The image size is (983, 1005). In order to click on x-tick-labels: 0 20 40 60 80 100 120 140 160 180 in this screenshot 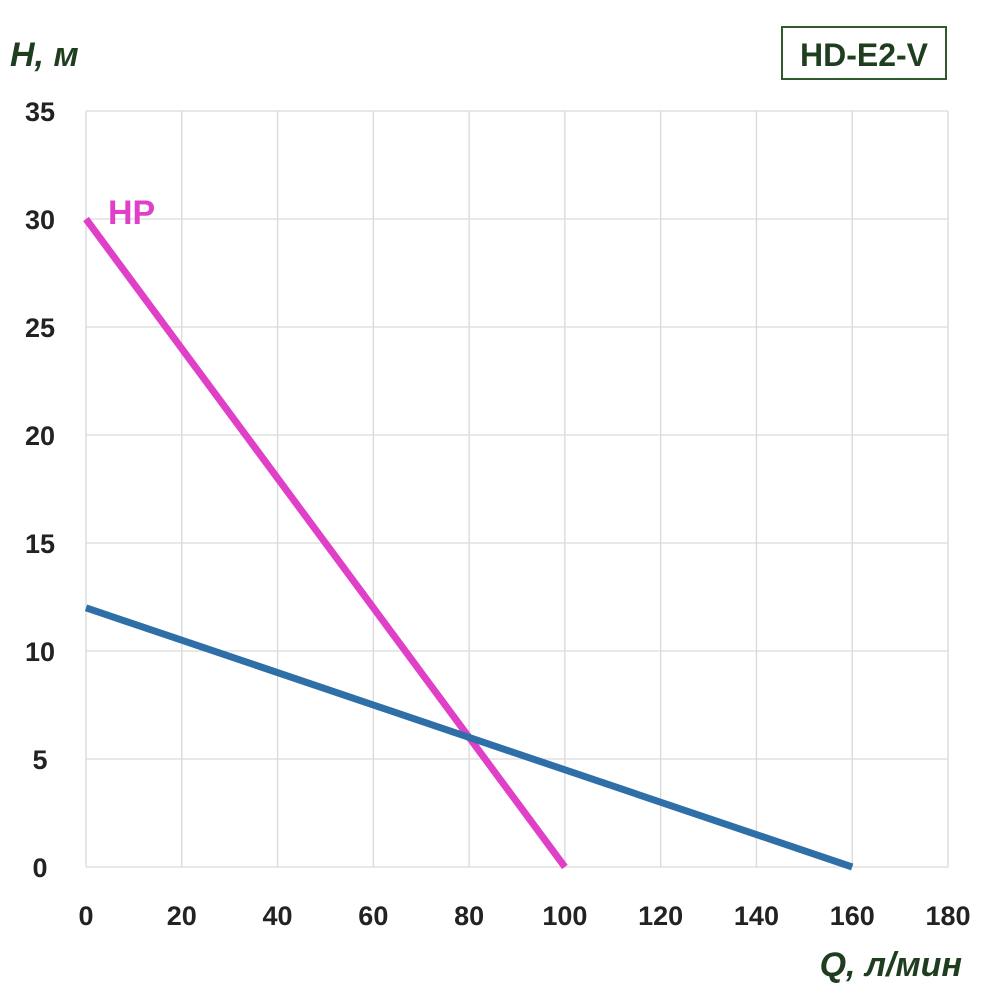, I will do `click(524, 916)`.